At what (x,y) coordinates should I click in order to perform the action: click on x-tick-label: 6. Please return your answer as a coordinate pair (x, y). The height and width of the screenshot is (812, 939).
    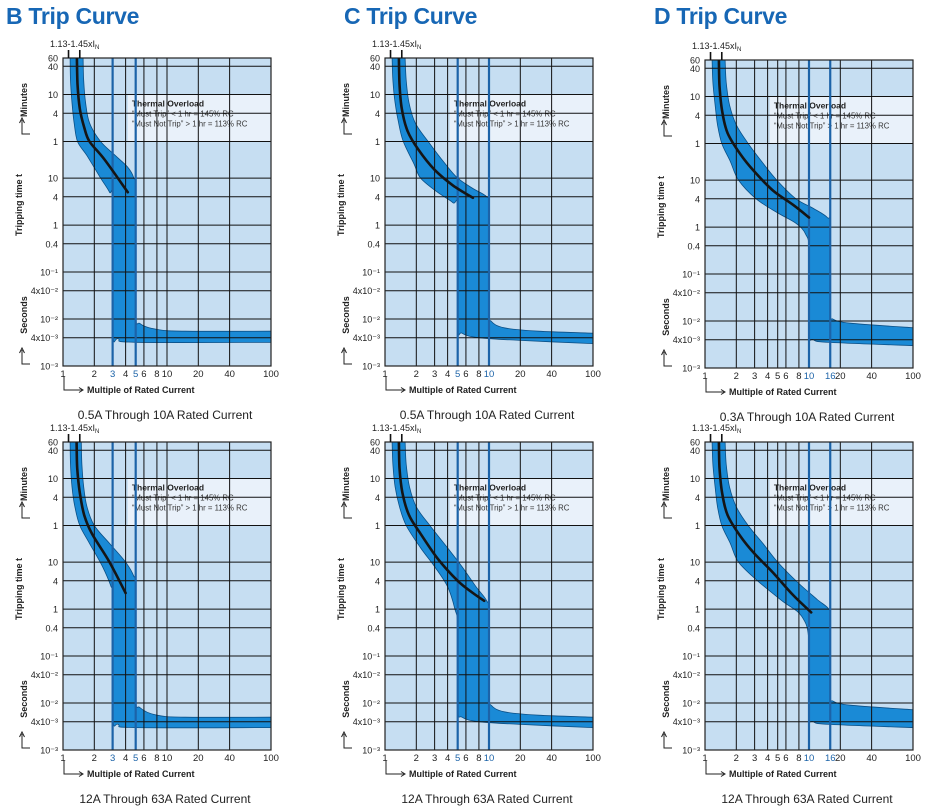
    Looking at the image, I should click on (465, 374).